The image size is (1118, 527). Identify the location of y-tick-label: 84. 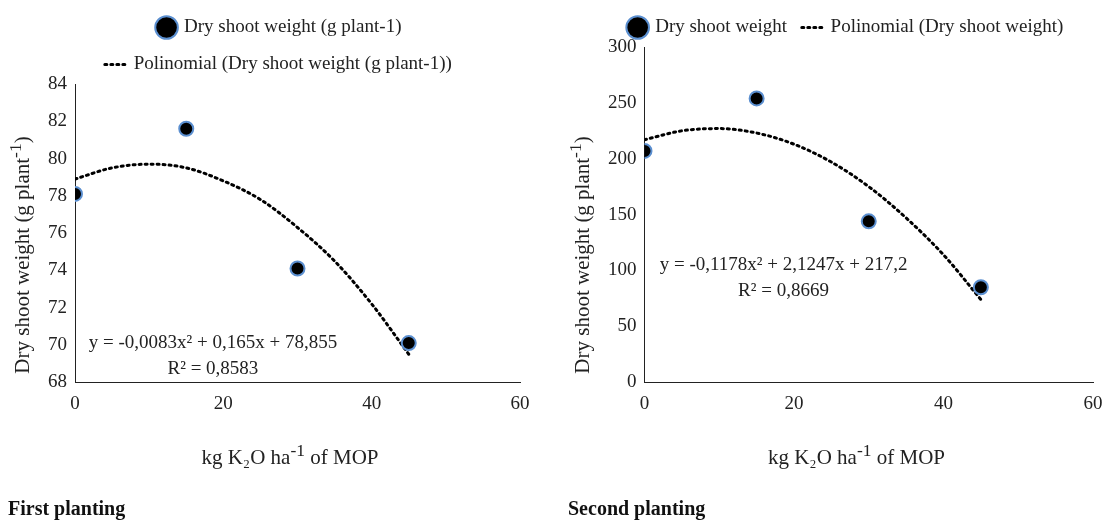
(58, 82).